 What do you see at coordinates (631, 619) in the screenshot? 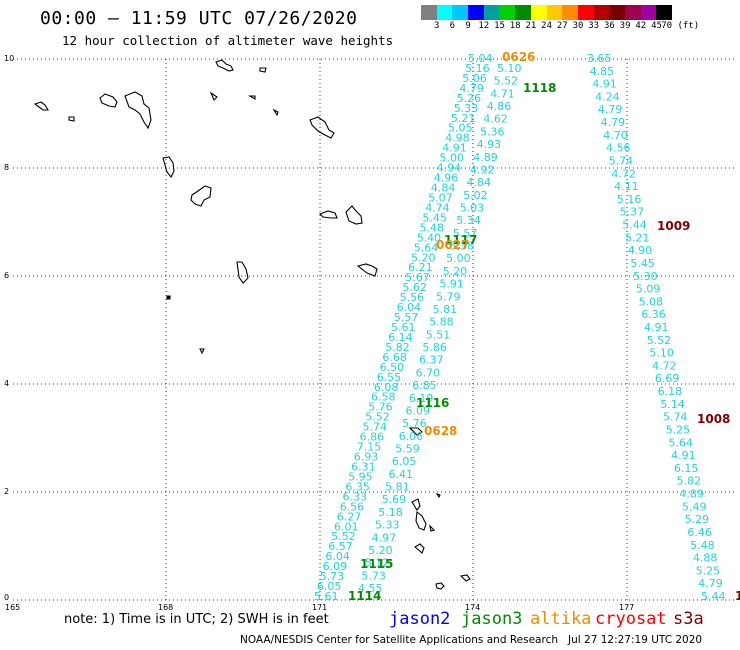
I see `legend-cryosat: cryosat` at bounding box center [631, 619].